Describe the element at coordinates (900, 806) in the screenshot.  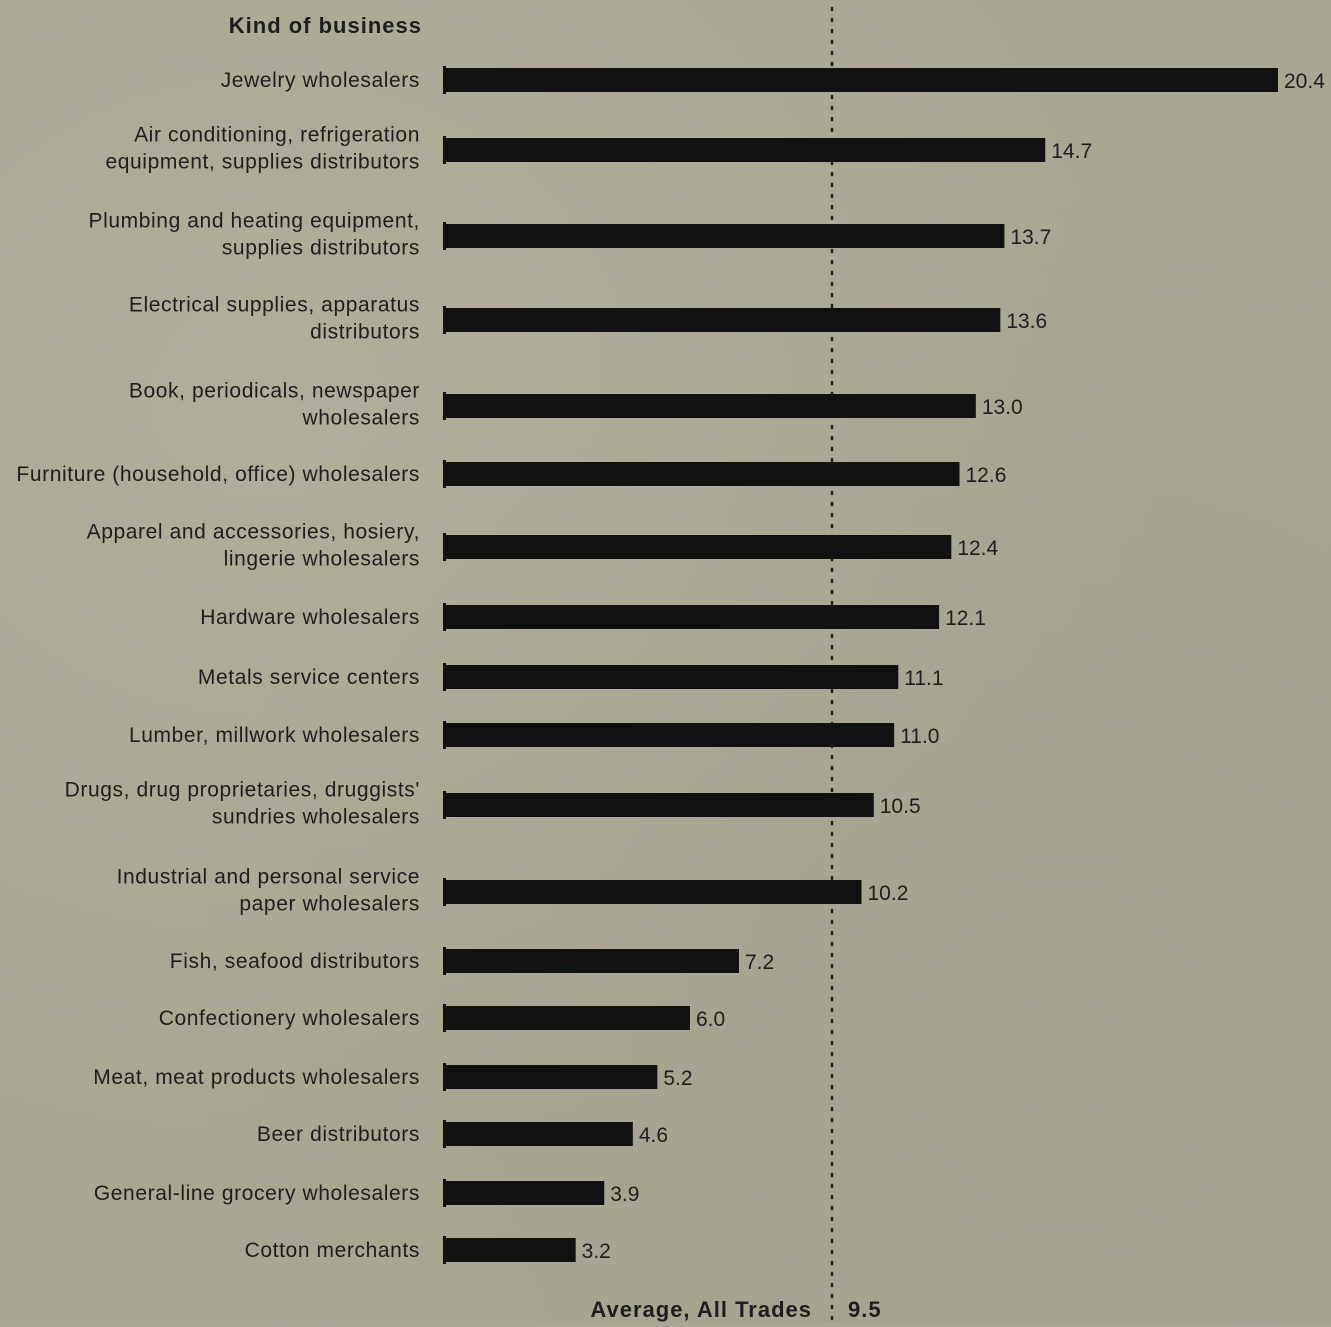
I see `value-label: 10.5` at that location.